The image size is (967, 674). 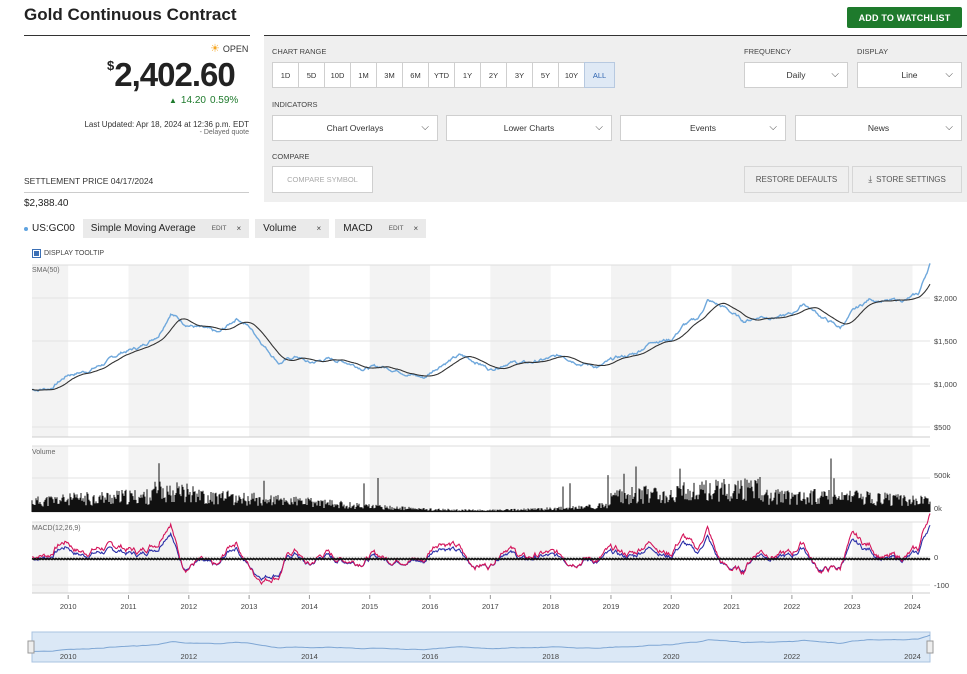 I want to click on delayed-note: - Delayed quote, so click(x=224, y=132).